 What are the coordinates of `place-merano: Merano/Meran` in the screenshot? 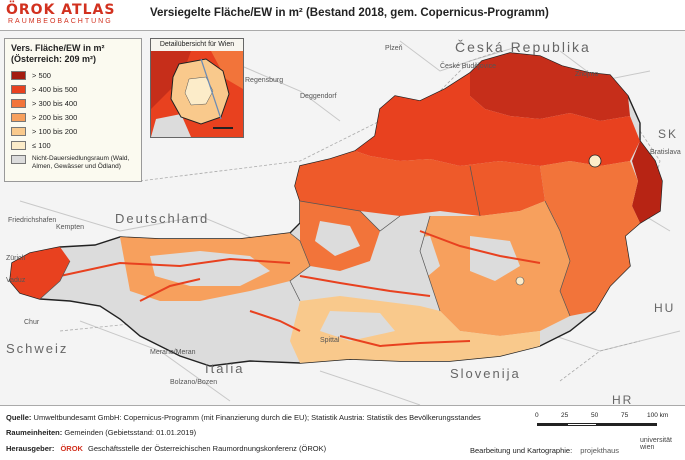 It's located at (173, 352).